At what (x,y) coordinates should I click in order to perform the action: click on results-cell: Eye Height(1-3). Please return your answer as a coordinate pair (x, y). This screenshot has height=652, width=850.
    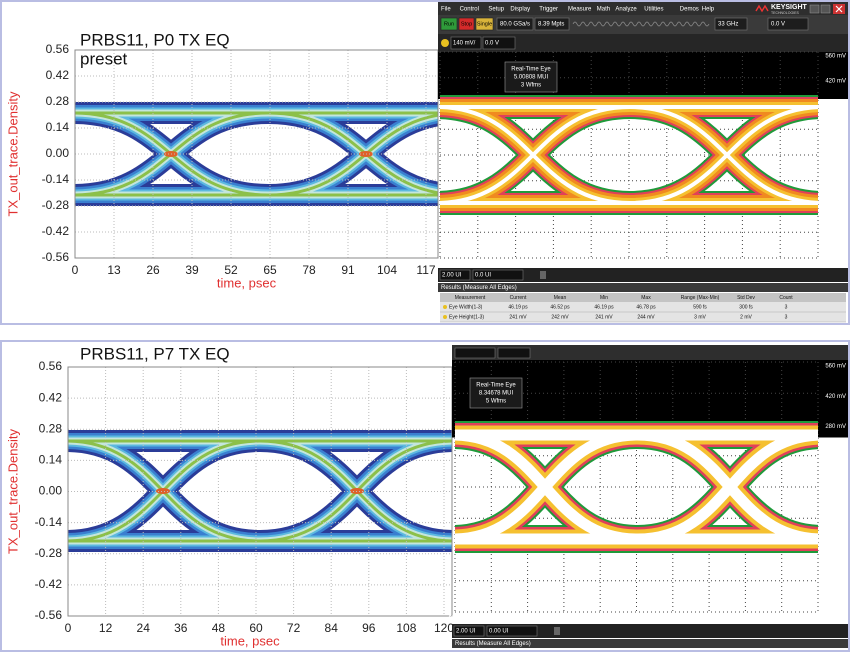
    Looking at the image, I should click on (466, 317).